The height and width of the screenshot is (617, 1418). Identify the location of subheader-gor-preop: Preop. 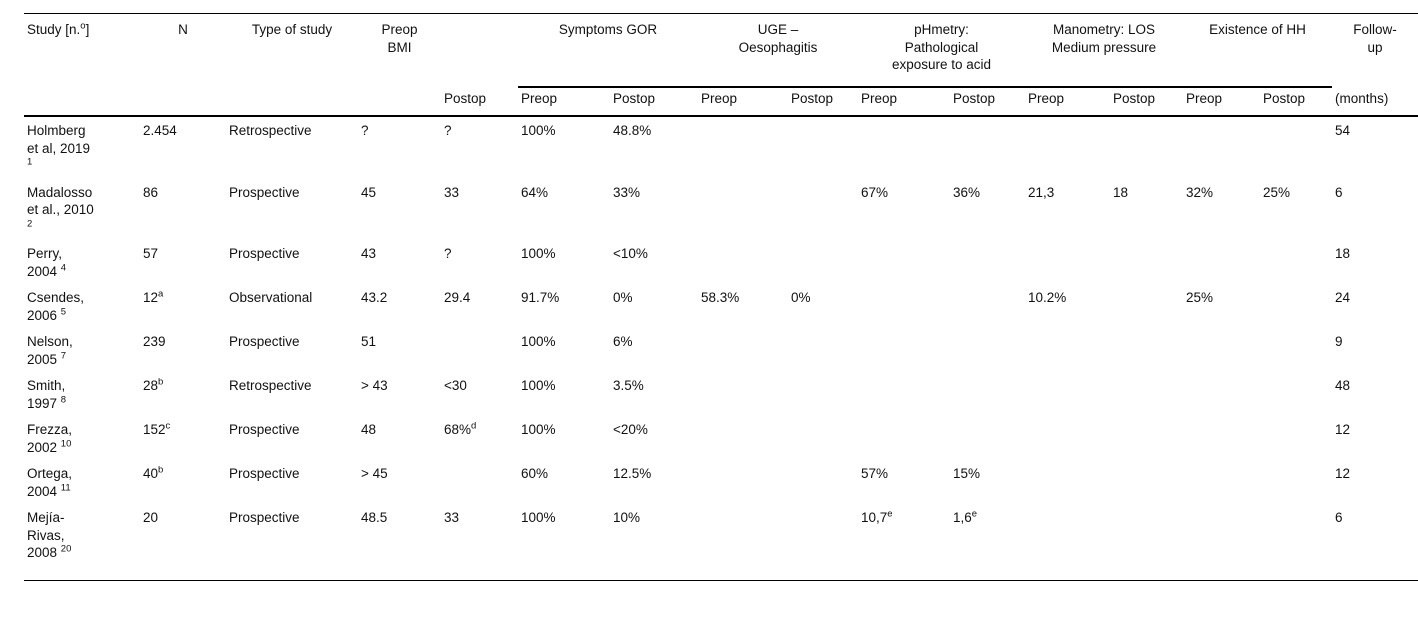
(564, 101).